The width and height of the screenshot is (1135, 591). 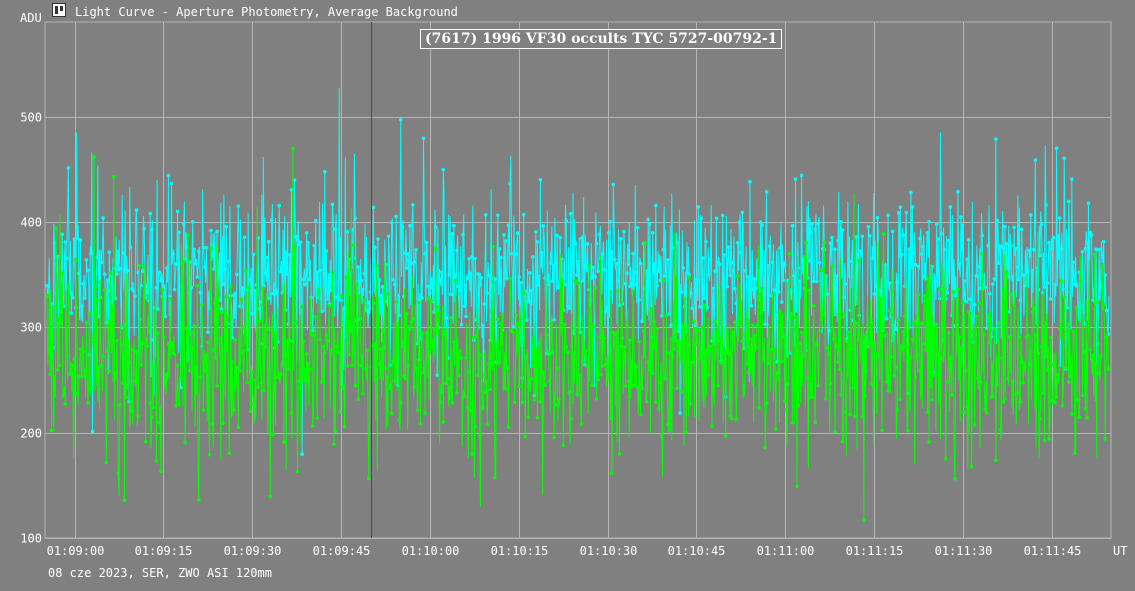 I want to click on x-tick-label: 01:09:30, so click(x=253, y=551).